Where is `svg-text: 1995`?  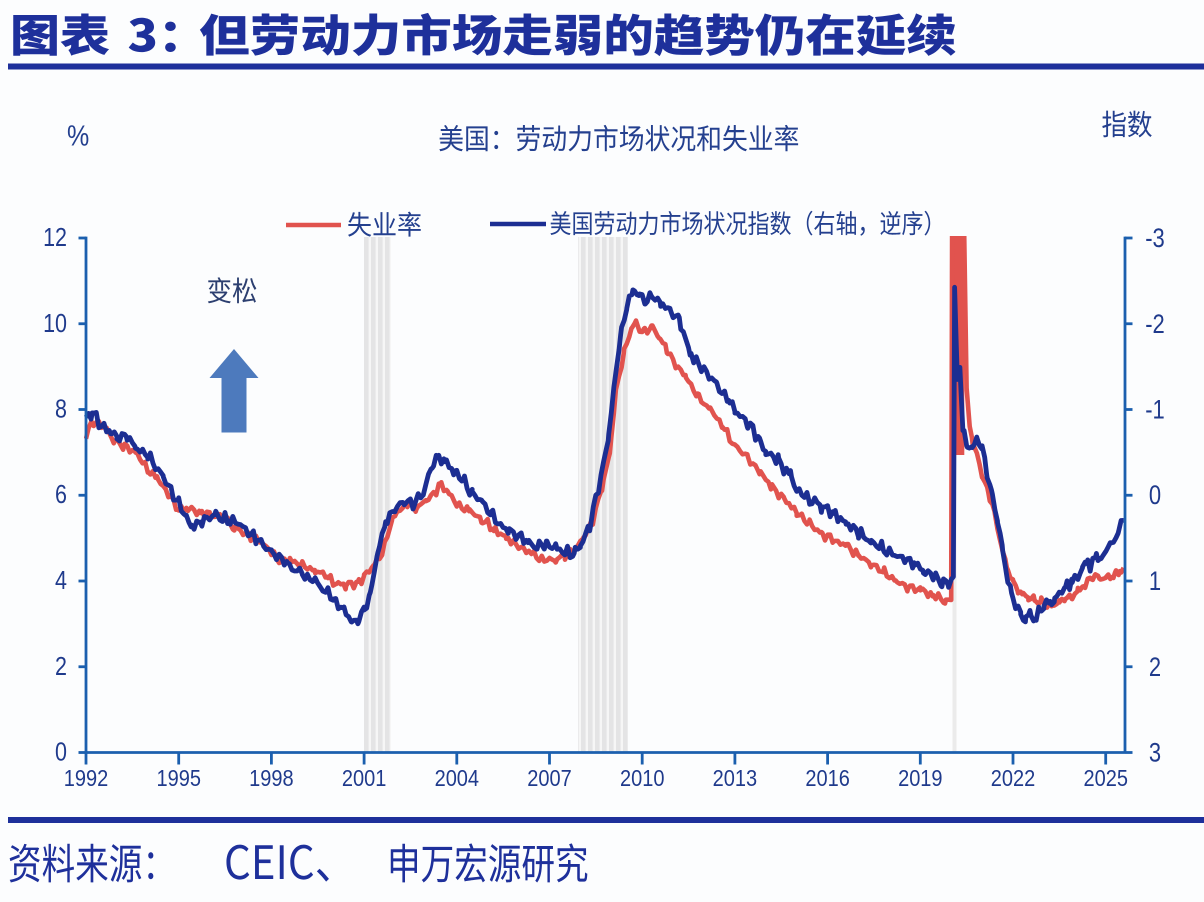
svg-text: 1995 is located at coordinates (178, 777).